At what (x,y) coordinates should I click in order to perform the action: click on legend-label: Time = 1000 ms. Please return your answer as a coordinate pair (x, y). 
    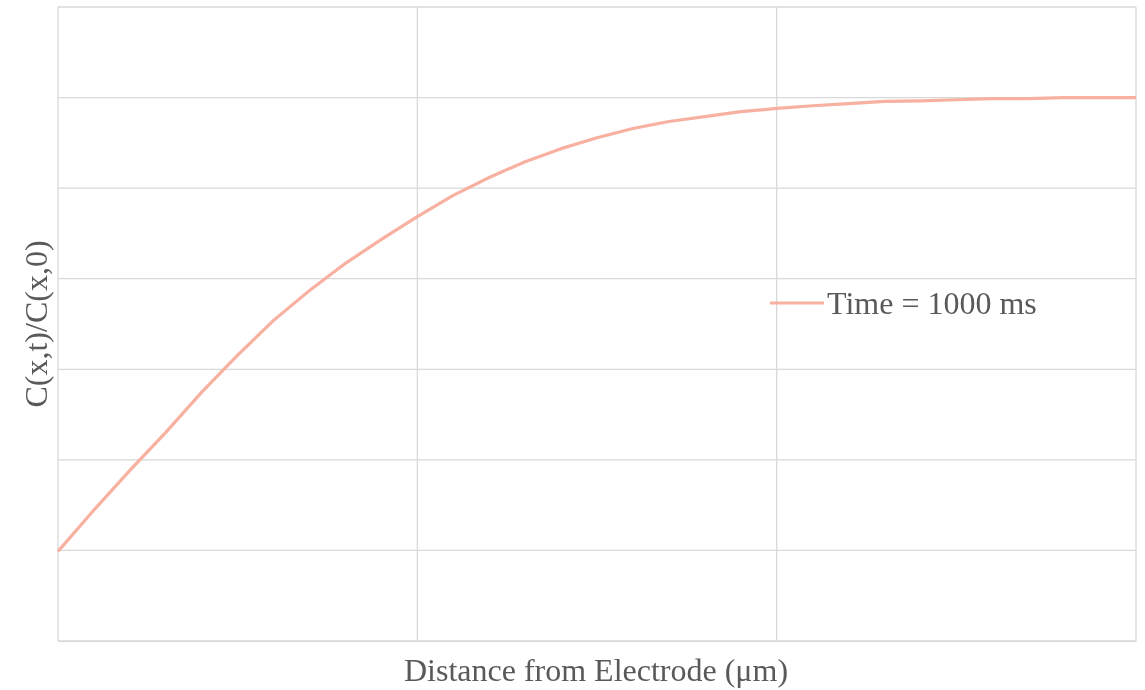
    Looking at the image, I should click on (932, 303).